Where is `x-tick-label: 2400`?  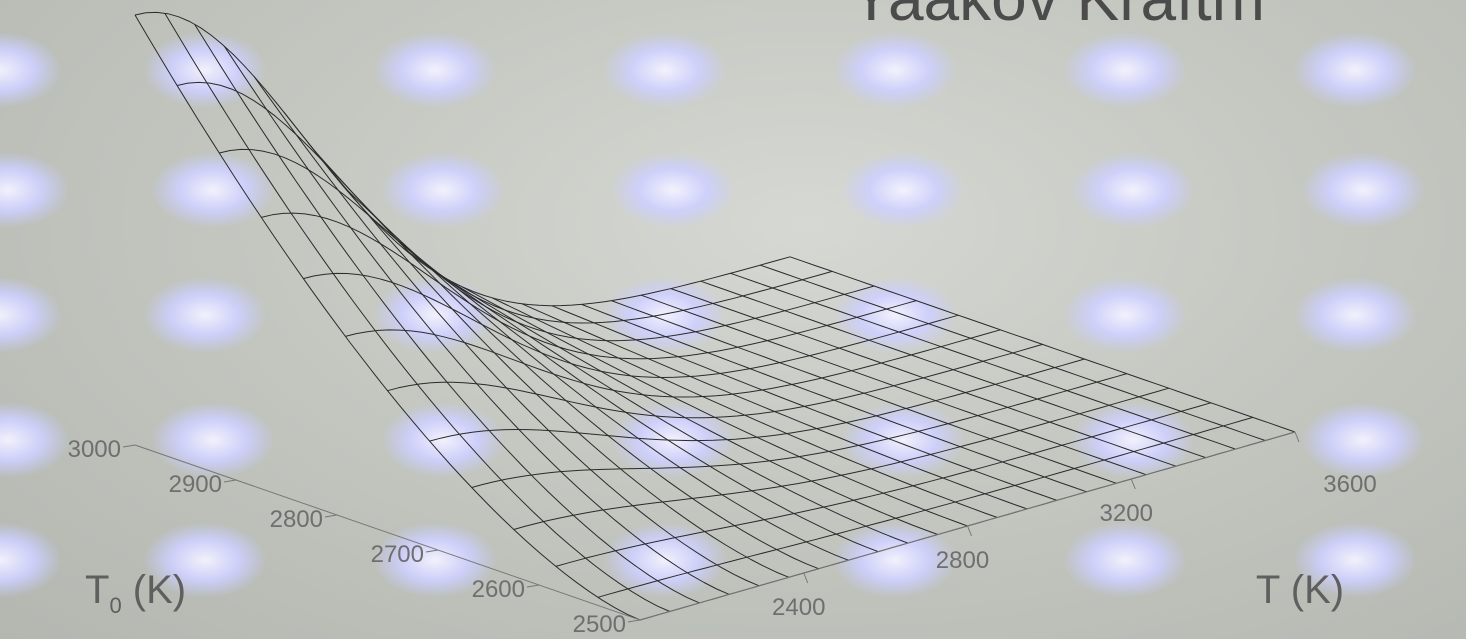
x-tick-label: 2400 is located at coordinates (798, 607).